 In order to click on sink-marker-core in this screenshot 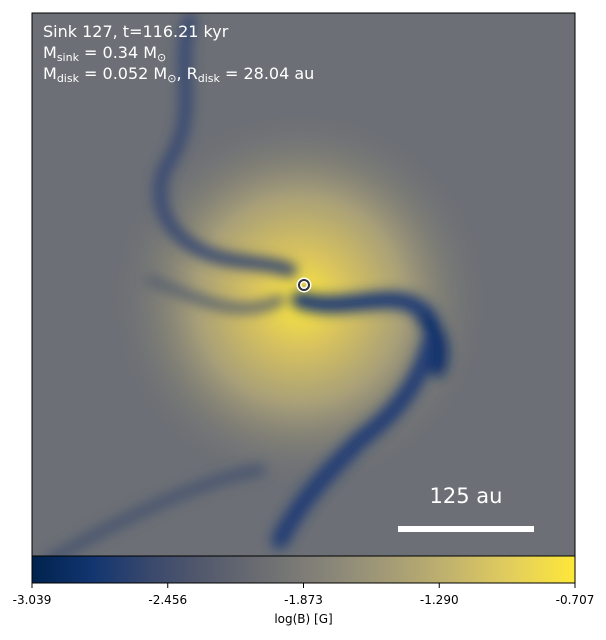, I will do `click(304, 285)`.